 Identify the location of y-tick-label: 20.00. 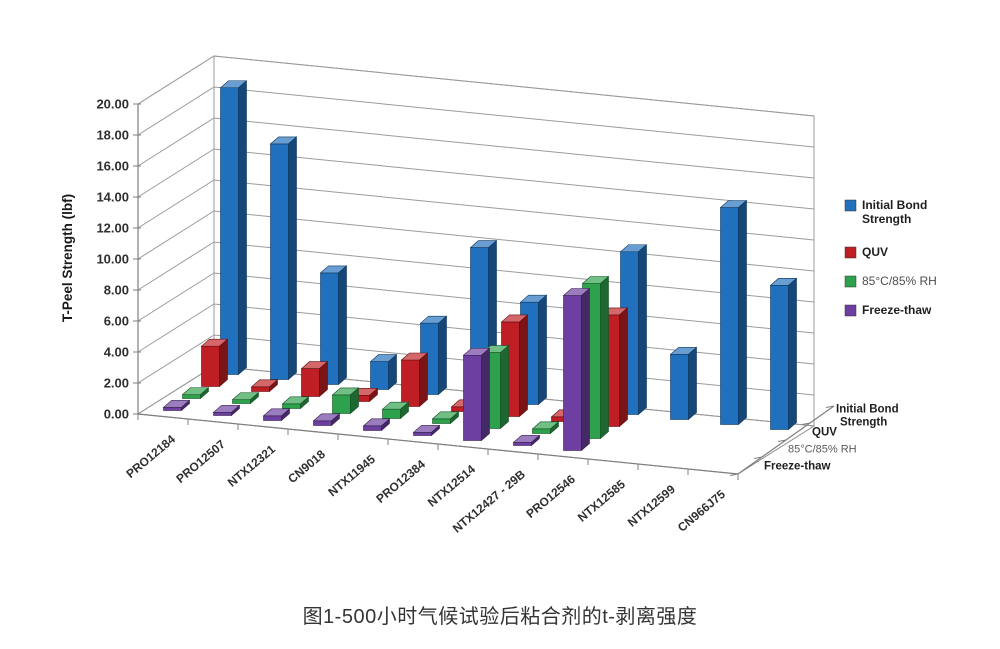
(112, 104).